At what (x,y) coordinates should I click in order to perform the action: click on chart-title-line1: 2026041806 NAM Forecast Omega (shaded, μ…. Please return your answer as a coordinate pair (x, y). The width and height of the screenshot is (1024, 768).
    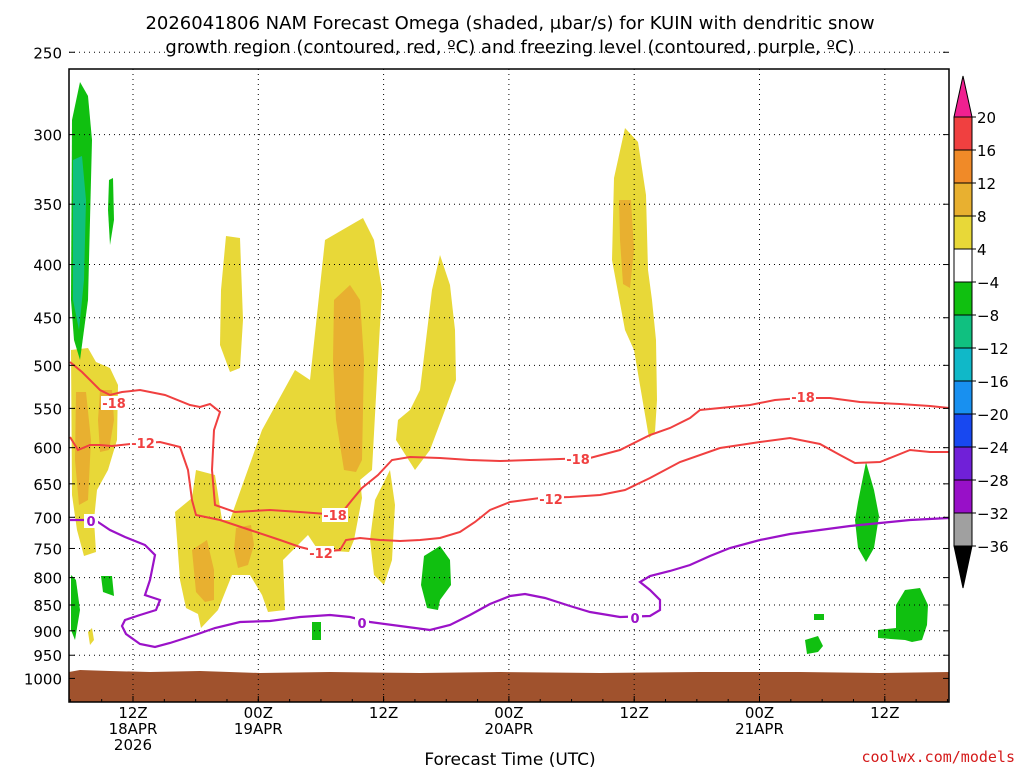
    Looking at the image, I should click on (509, 23).